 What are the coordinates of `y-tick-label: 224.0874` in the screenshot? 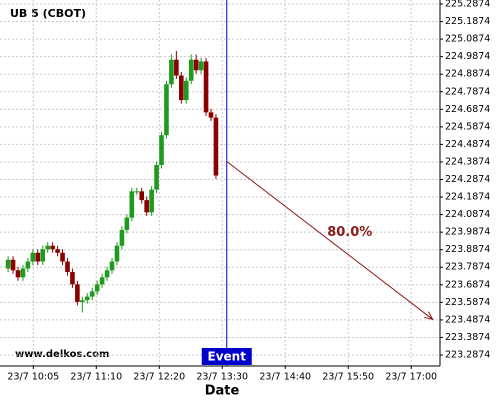 It's located at (467, 214).